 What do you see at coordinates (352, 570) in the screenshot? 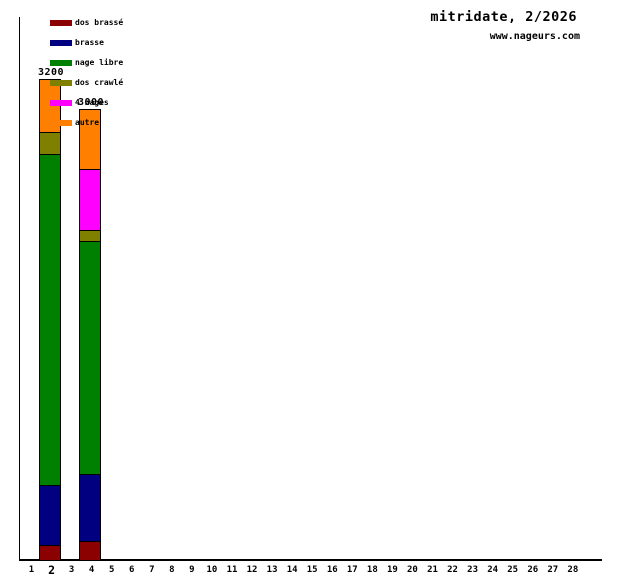
I see `x-axis-label-day-17: 17` at bounding box center [352, 570].